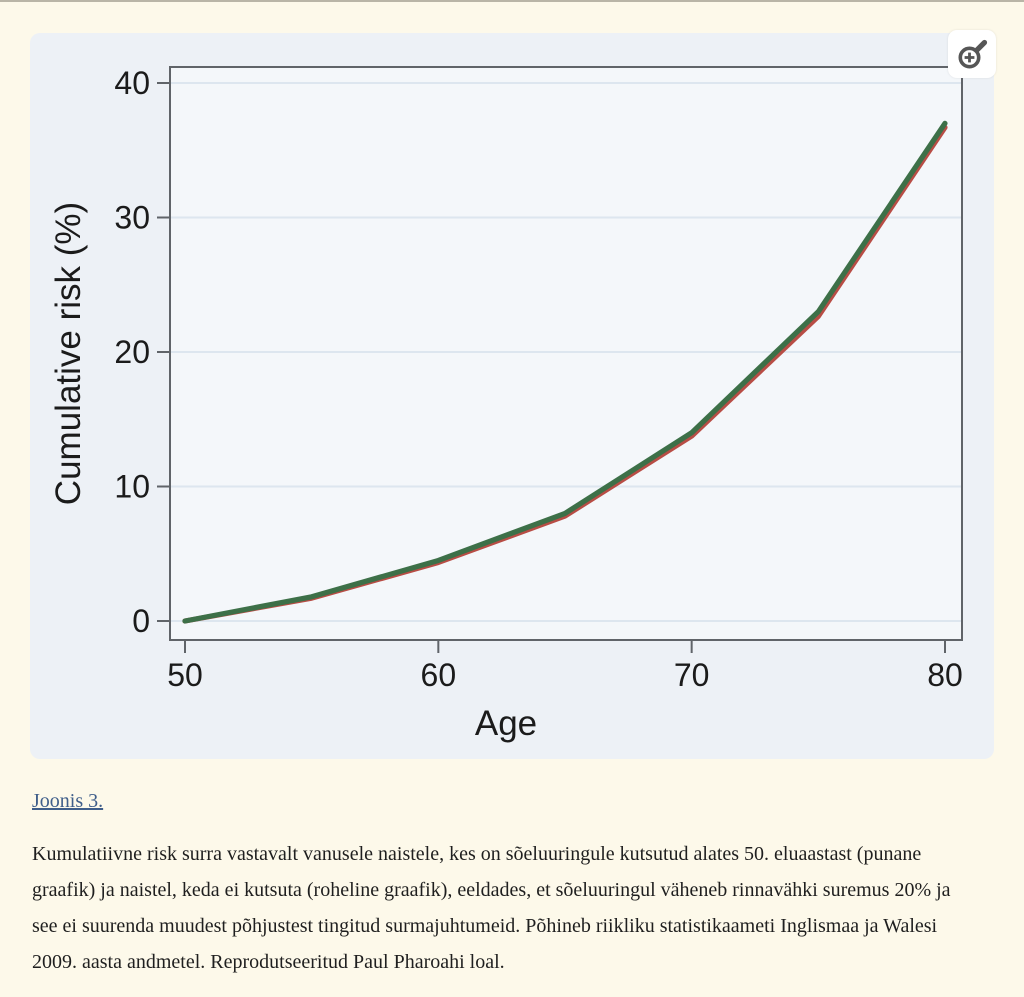 The width and height of the screenshot is (1024, 997). I want to click on x-axis-label: Age, so click(506, 723).